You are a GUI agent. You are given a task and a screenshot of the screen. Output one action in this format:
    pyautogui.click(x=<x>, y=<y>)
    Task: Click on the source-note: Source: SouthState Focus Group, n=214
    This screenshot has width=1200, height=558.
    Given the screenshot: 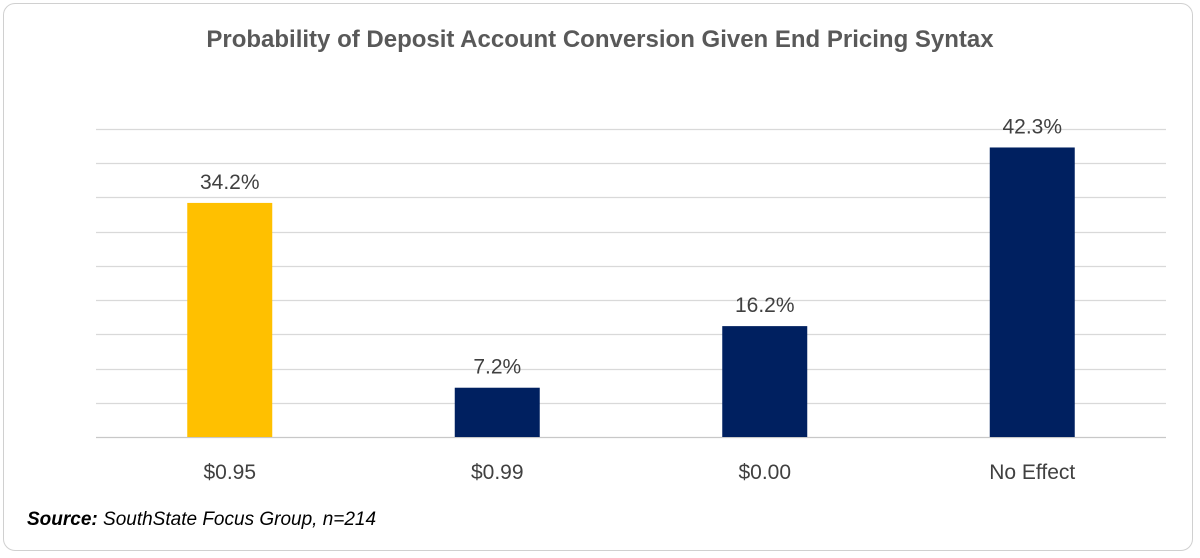 What is the action you would take?
    pyautogui.click(x=201, y=520)
    